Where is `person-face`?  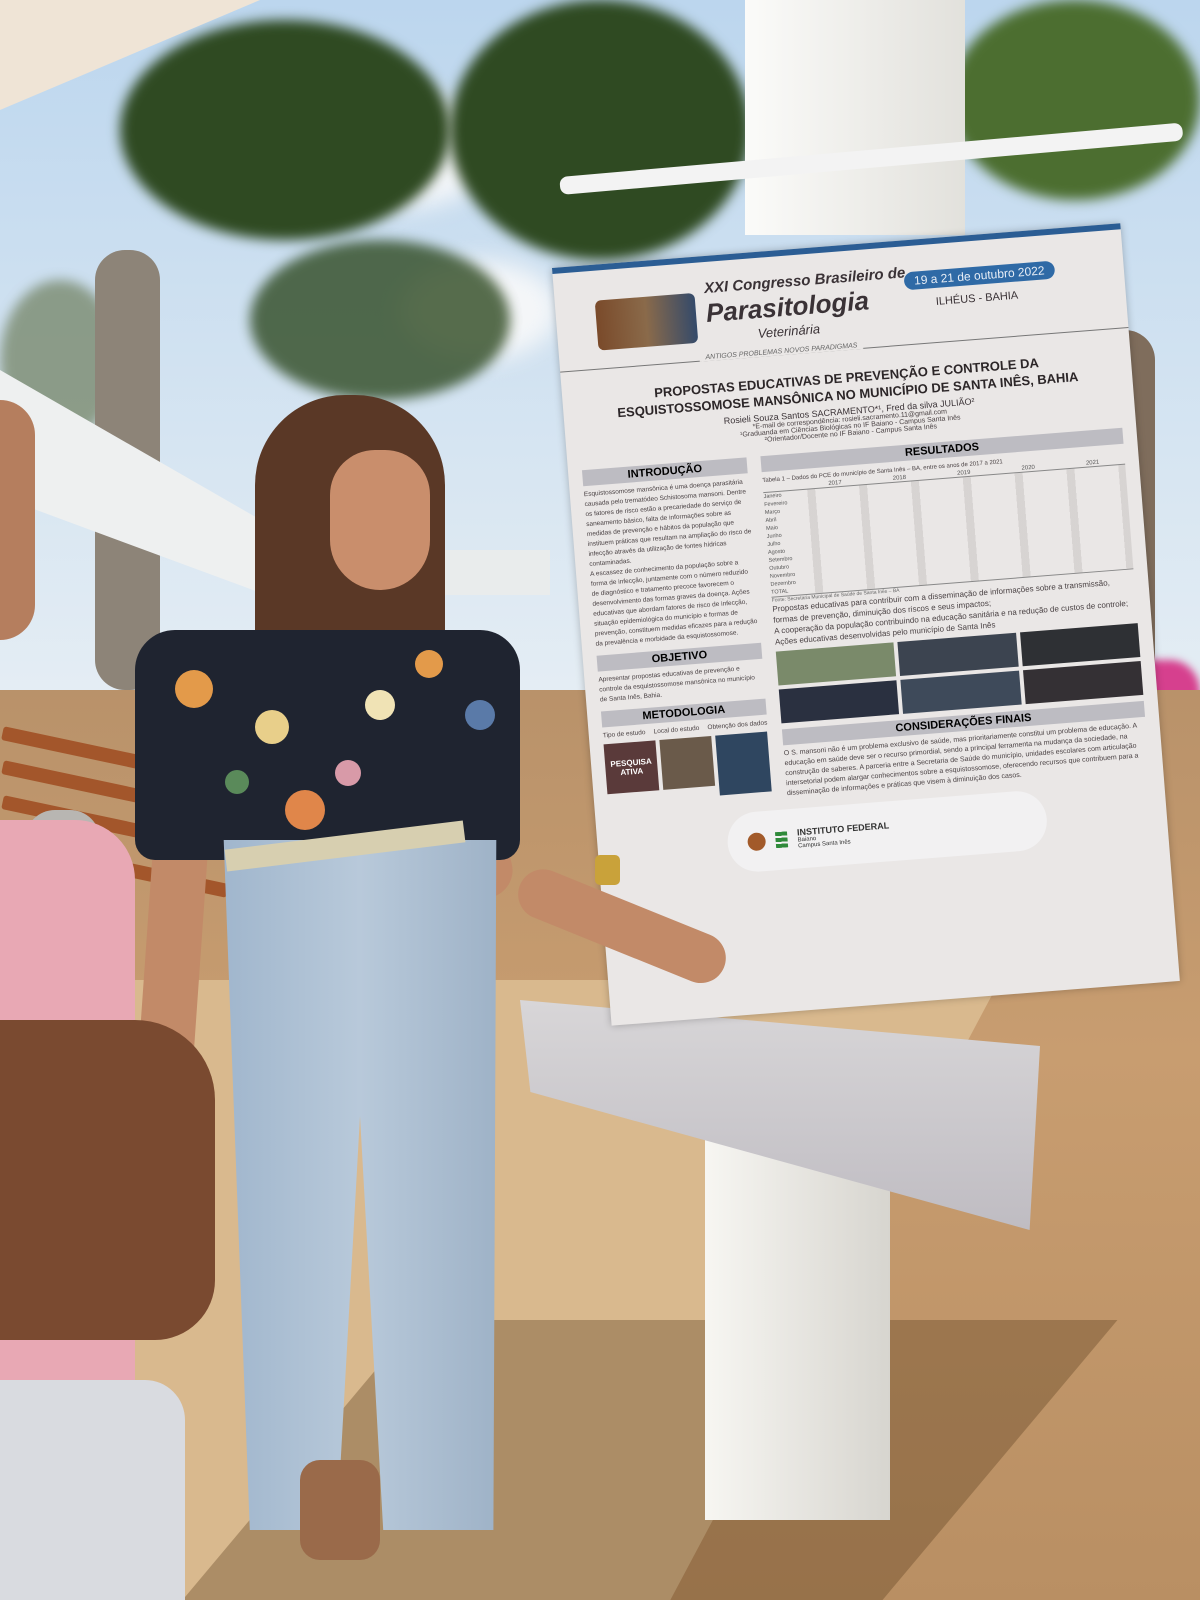 person-face is located at coordinates (17, 520).